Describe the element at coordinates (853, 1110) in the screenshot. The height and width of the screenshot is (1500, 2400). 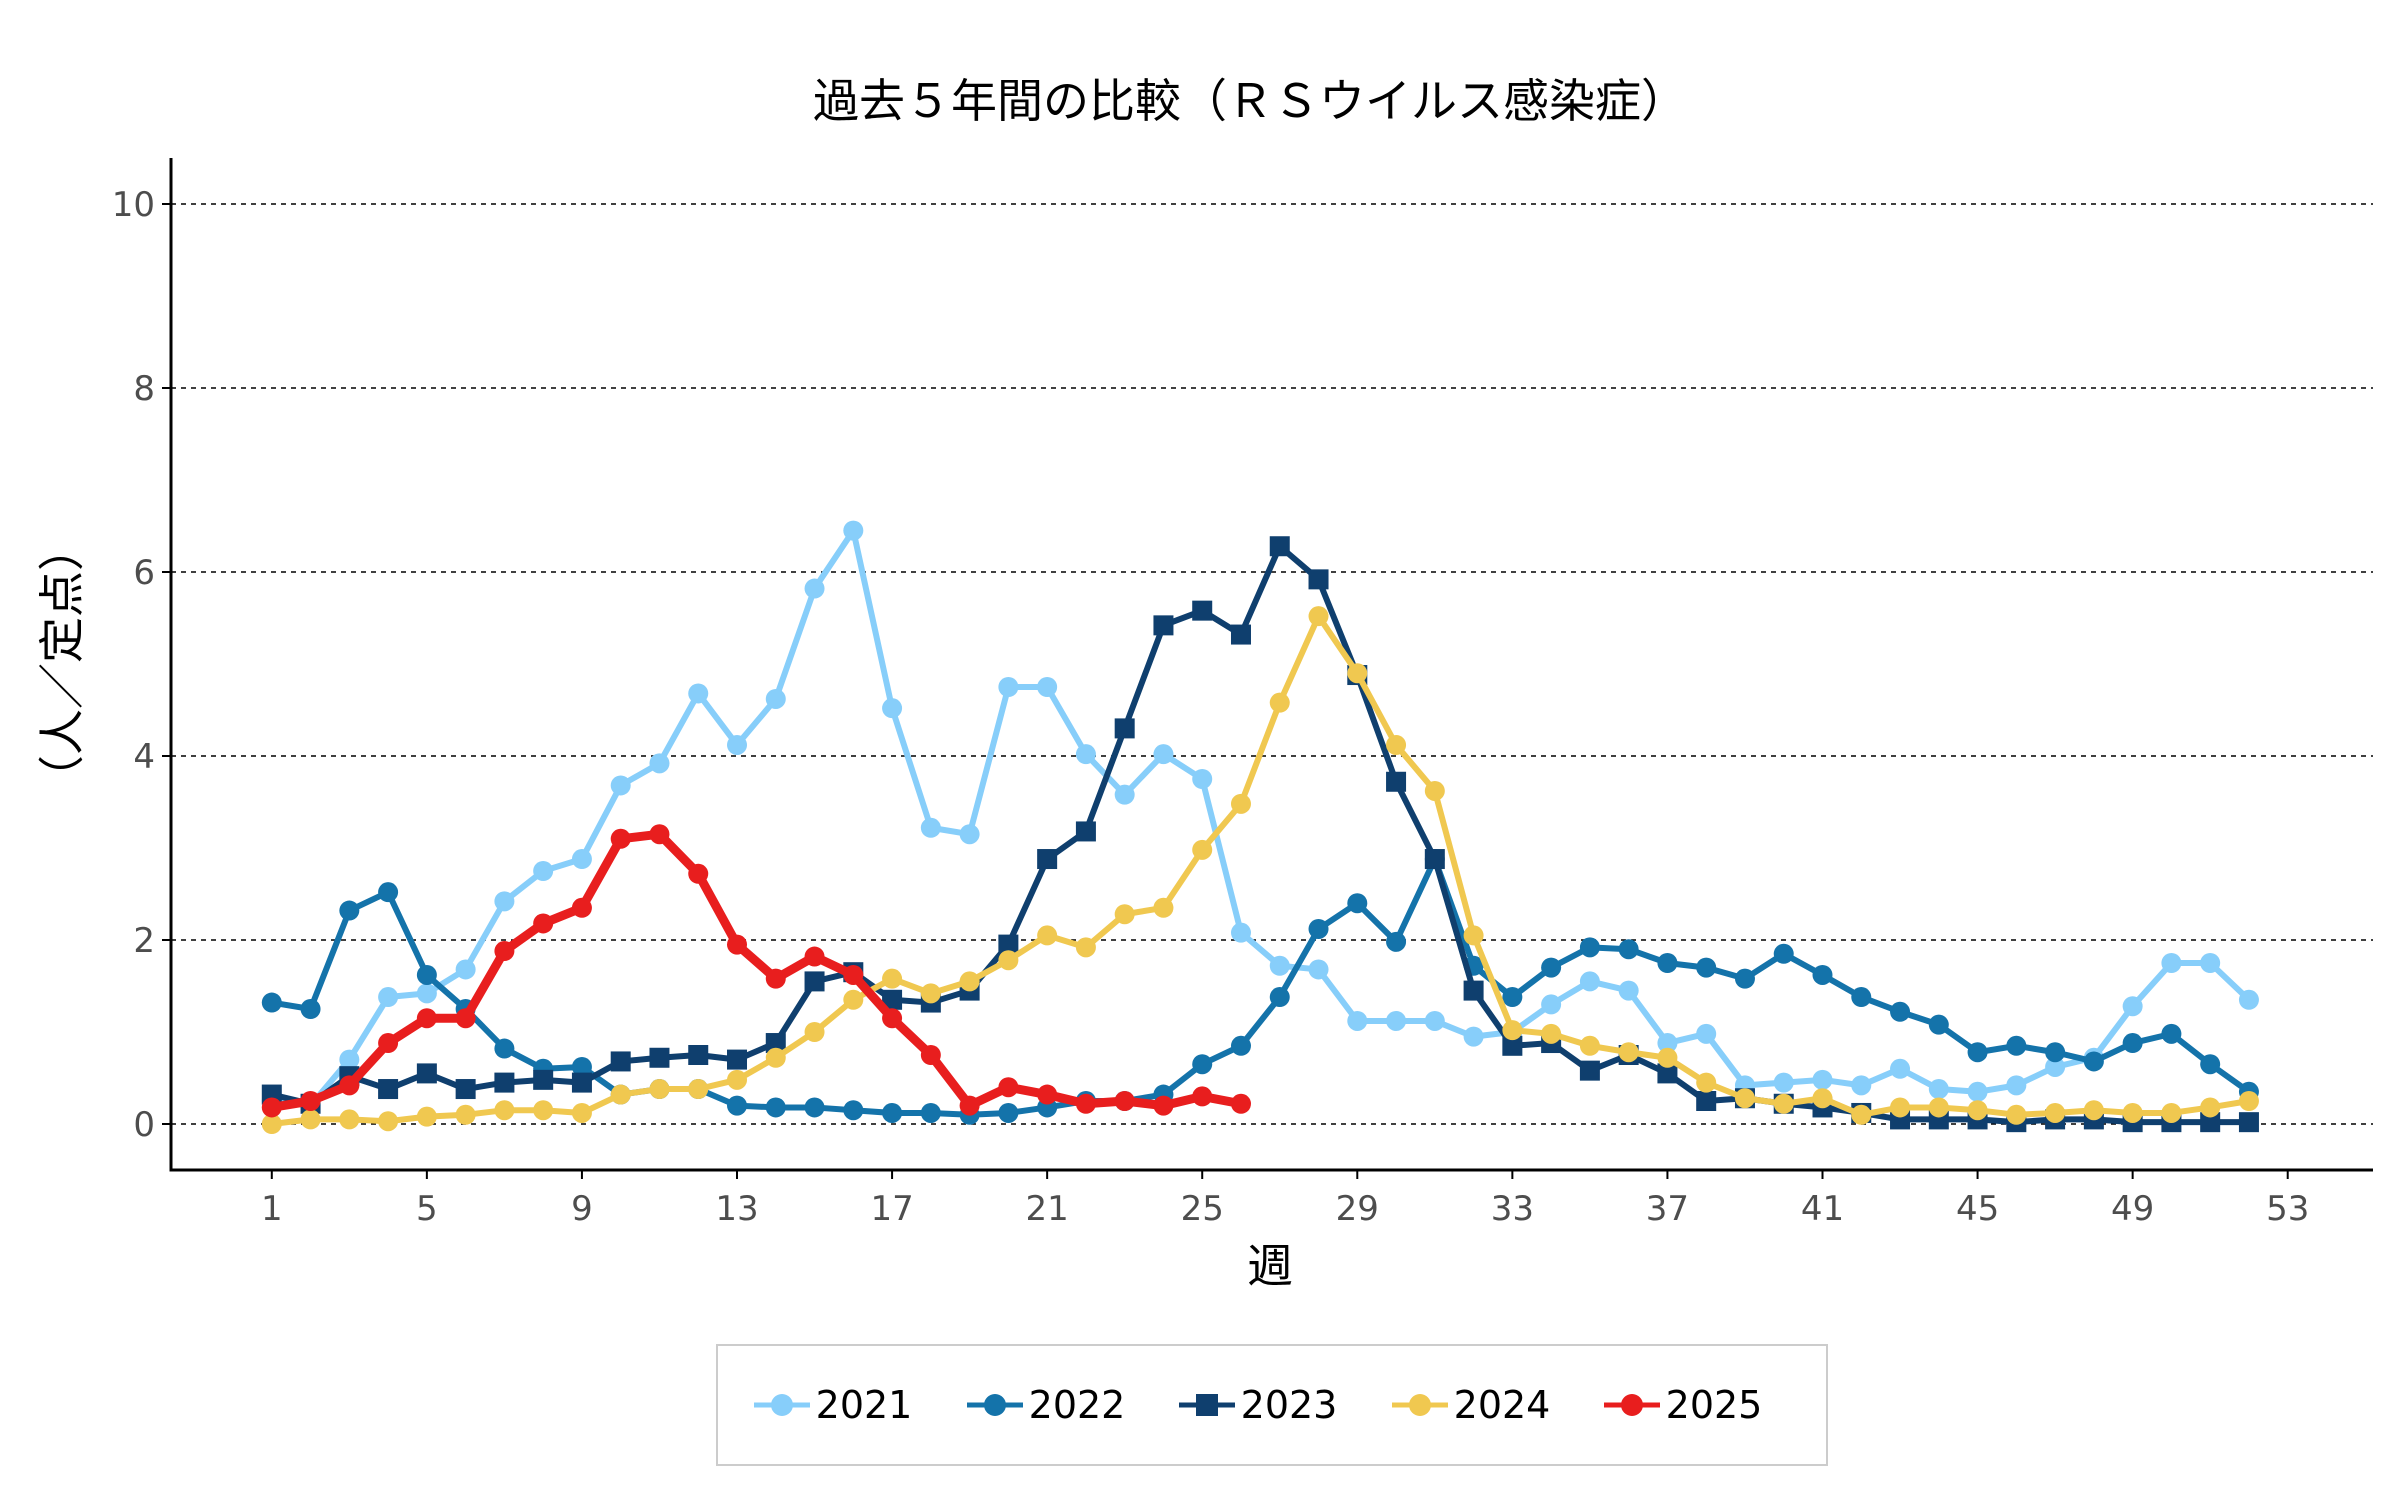
I see `point-2022-w16` at that location.